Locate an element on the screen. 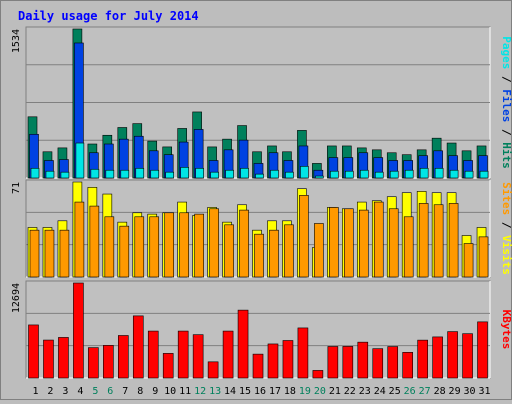 The height and width of the screenshot is (404, 512). y-max-label: 71 is located at coordinates (16, 188).